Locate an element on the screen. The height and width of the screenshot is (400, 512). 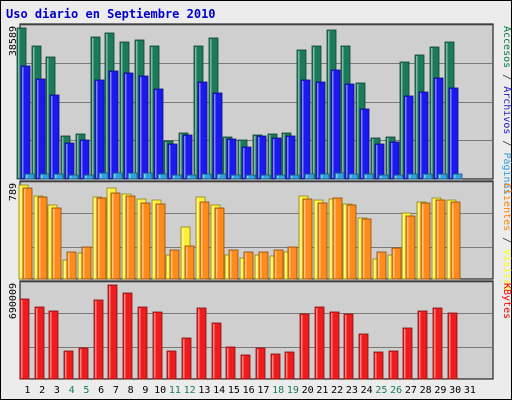
x-tick-label: 31 is located at coordinates (470, 390).